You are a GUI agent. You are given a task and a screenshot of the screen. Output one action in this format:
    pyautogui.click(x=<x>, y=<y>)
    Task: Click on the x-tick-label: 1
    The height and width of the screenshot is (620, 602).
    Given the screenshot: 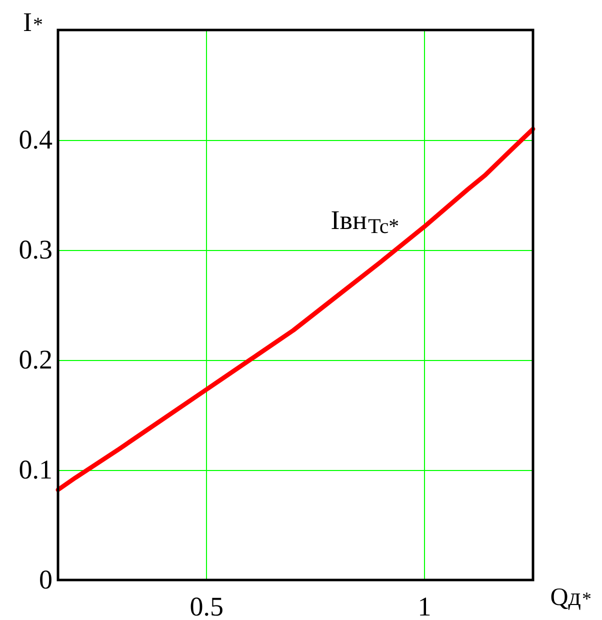 What is the action you would take?
    pyautogui.click(x=425, y=606)
    